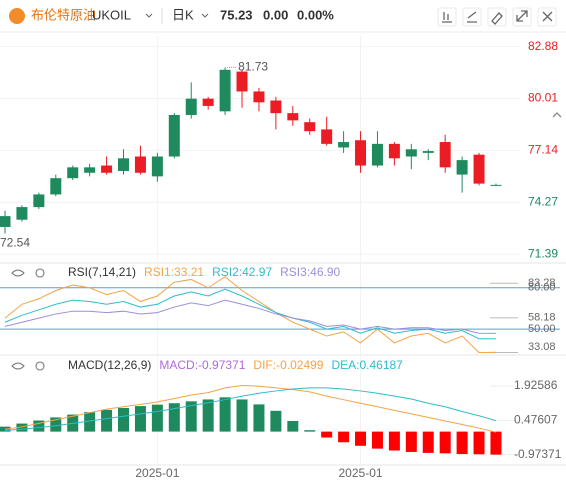  I want to click on legend-entry: RSI3:46.90, so click(310, 272).